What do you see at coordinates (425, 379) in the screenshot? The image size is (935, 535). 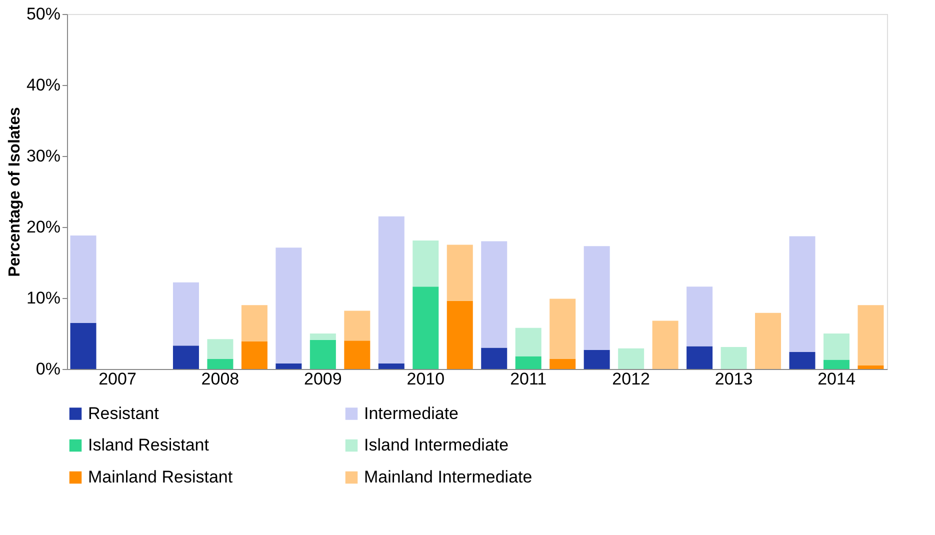 I see `x-tick-label: 2010` at bounding box center [425, 379].